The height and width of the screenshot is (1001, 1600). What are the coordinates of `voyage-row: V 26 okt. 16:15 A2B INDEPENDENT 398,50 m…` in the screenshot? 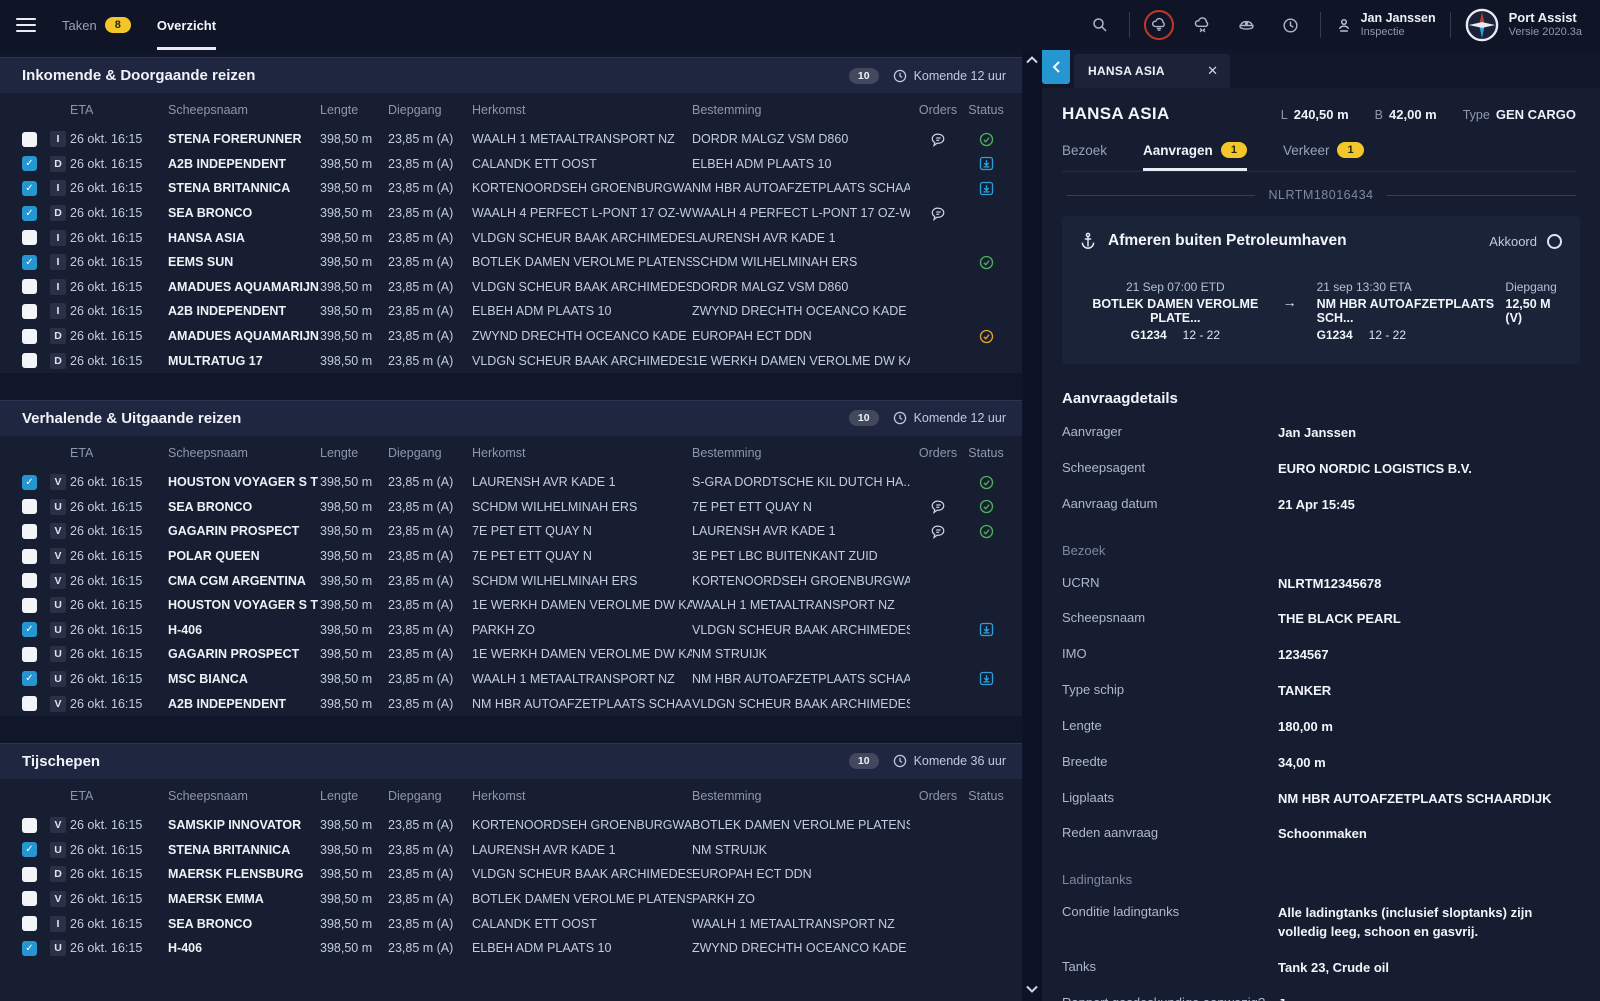 It's located at (511, 703).